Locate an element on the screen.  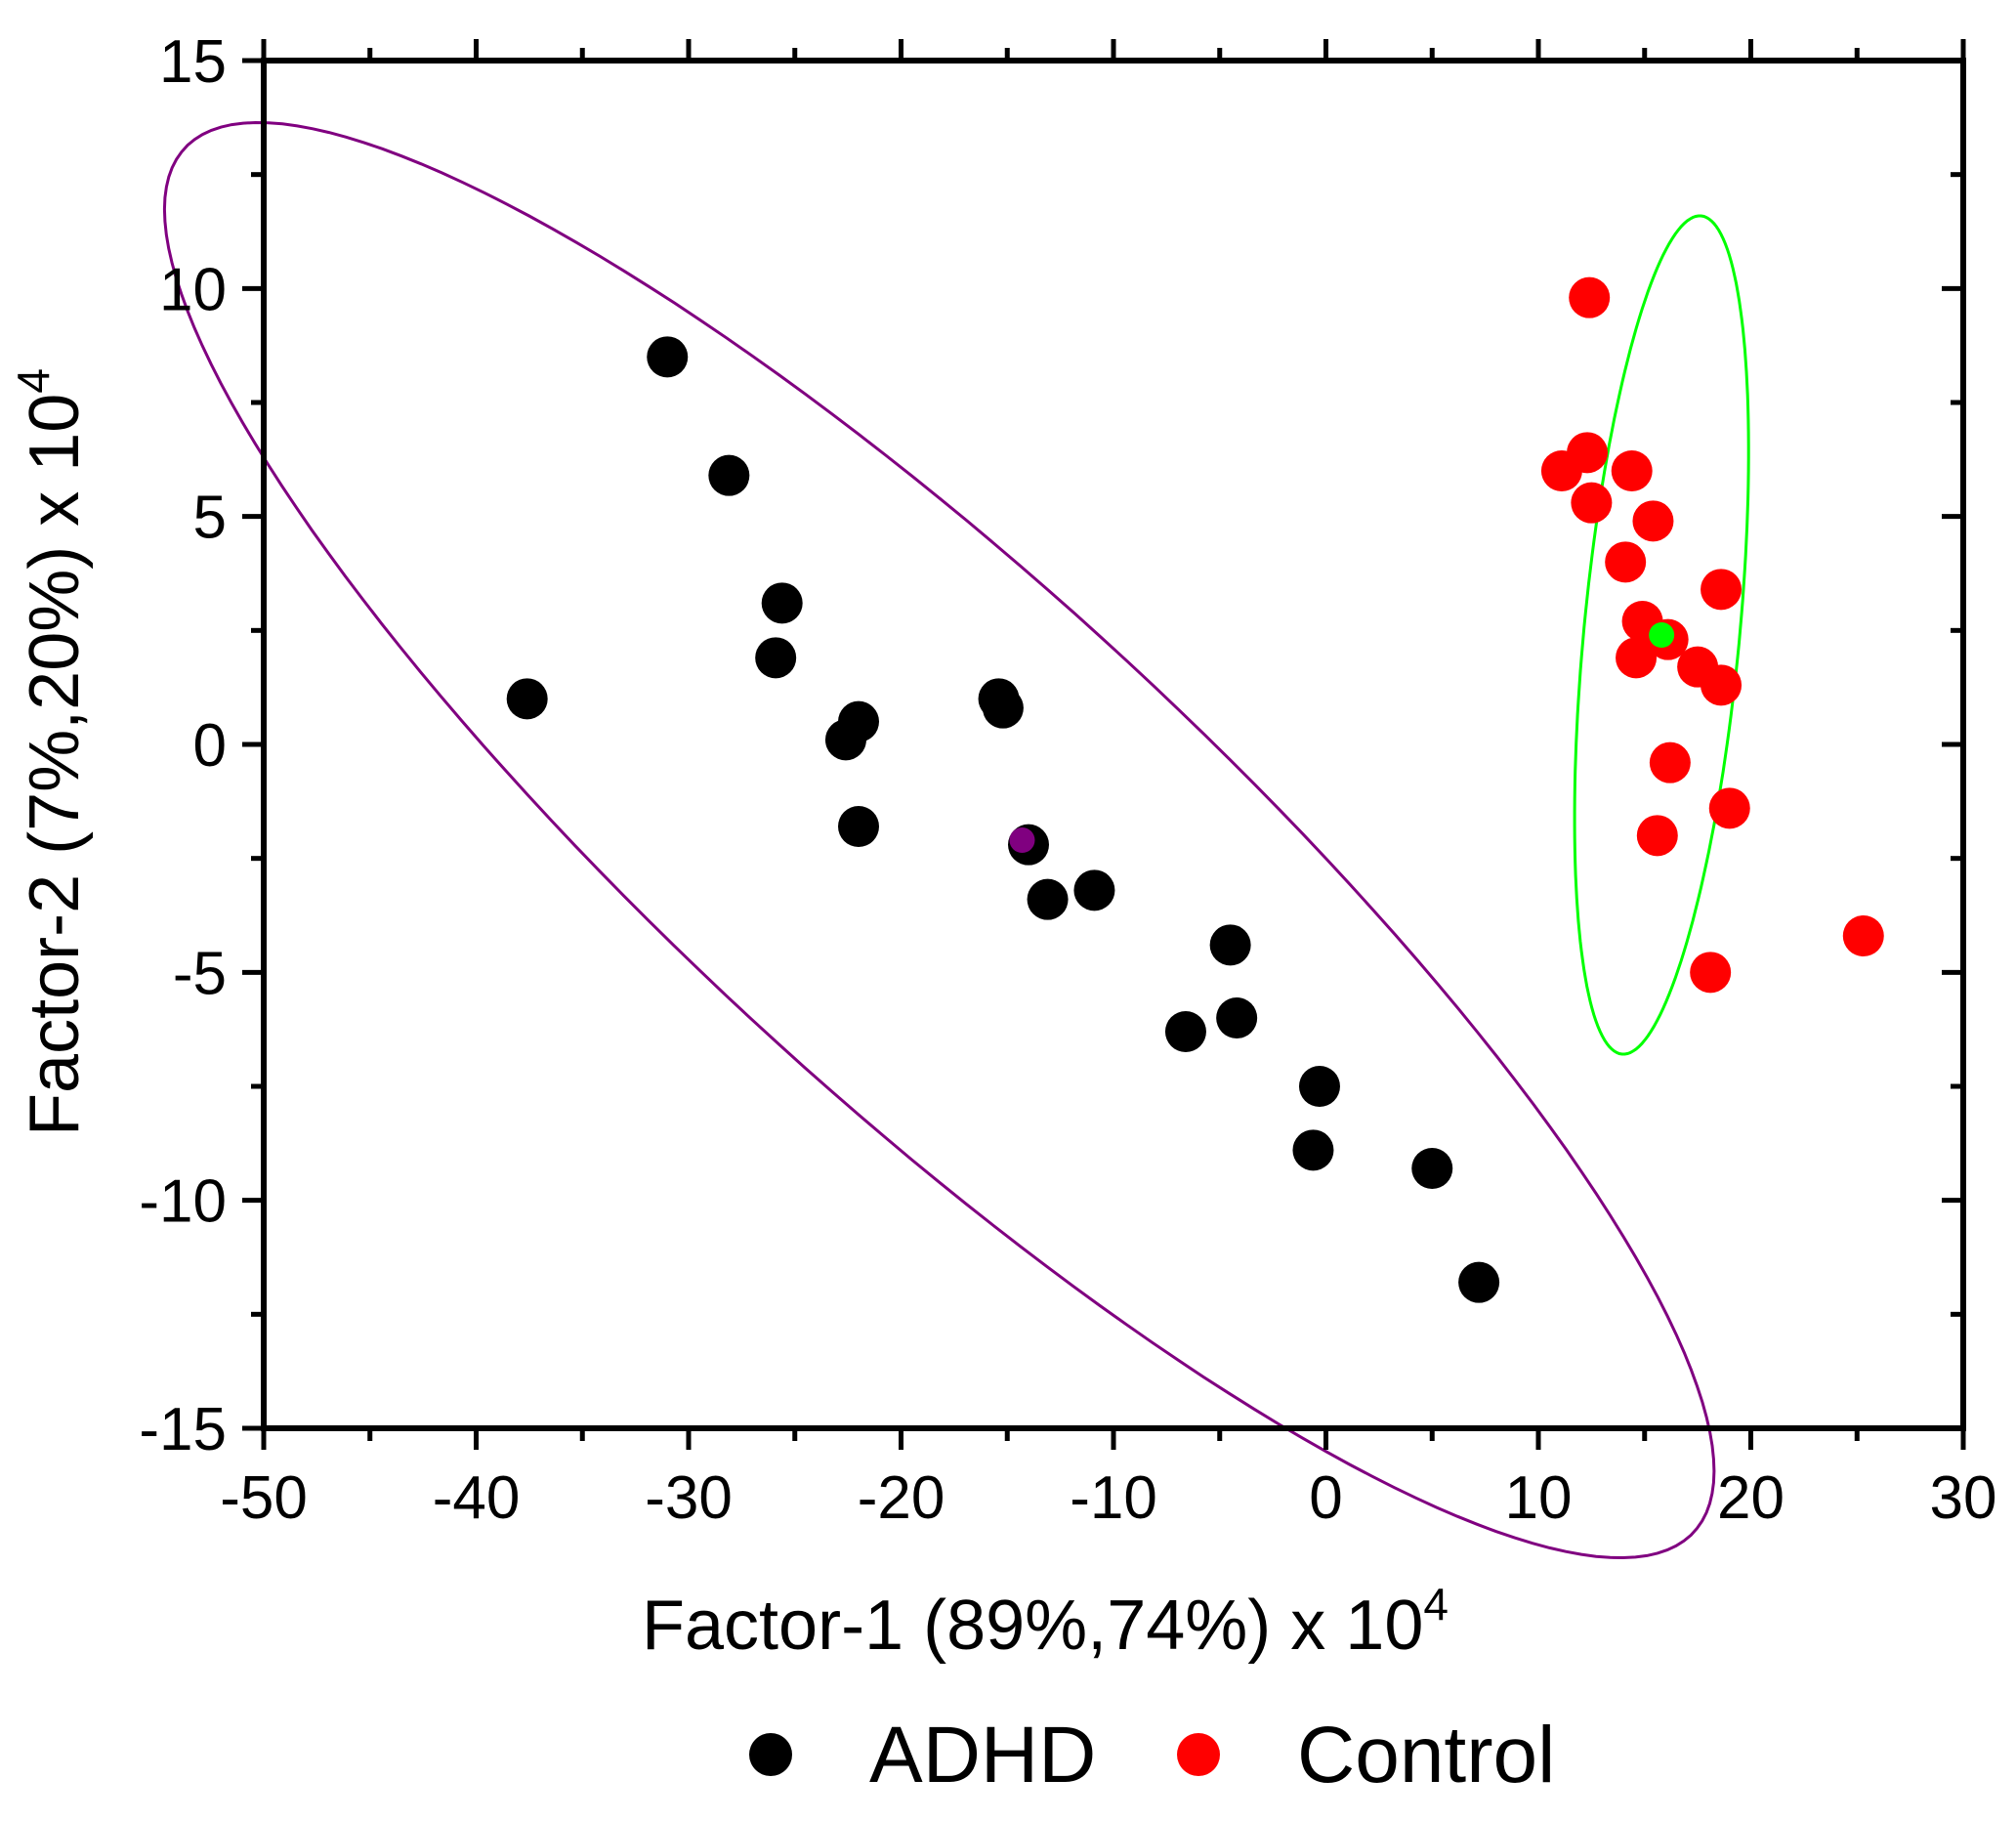
y-tick-label: -10 is located at coordinates (183, 1202).